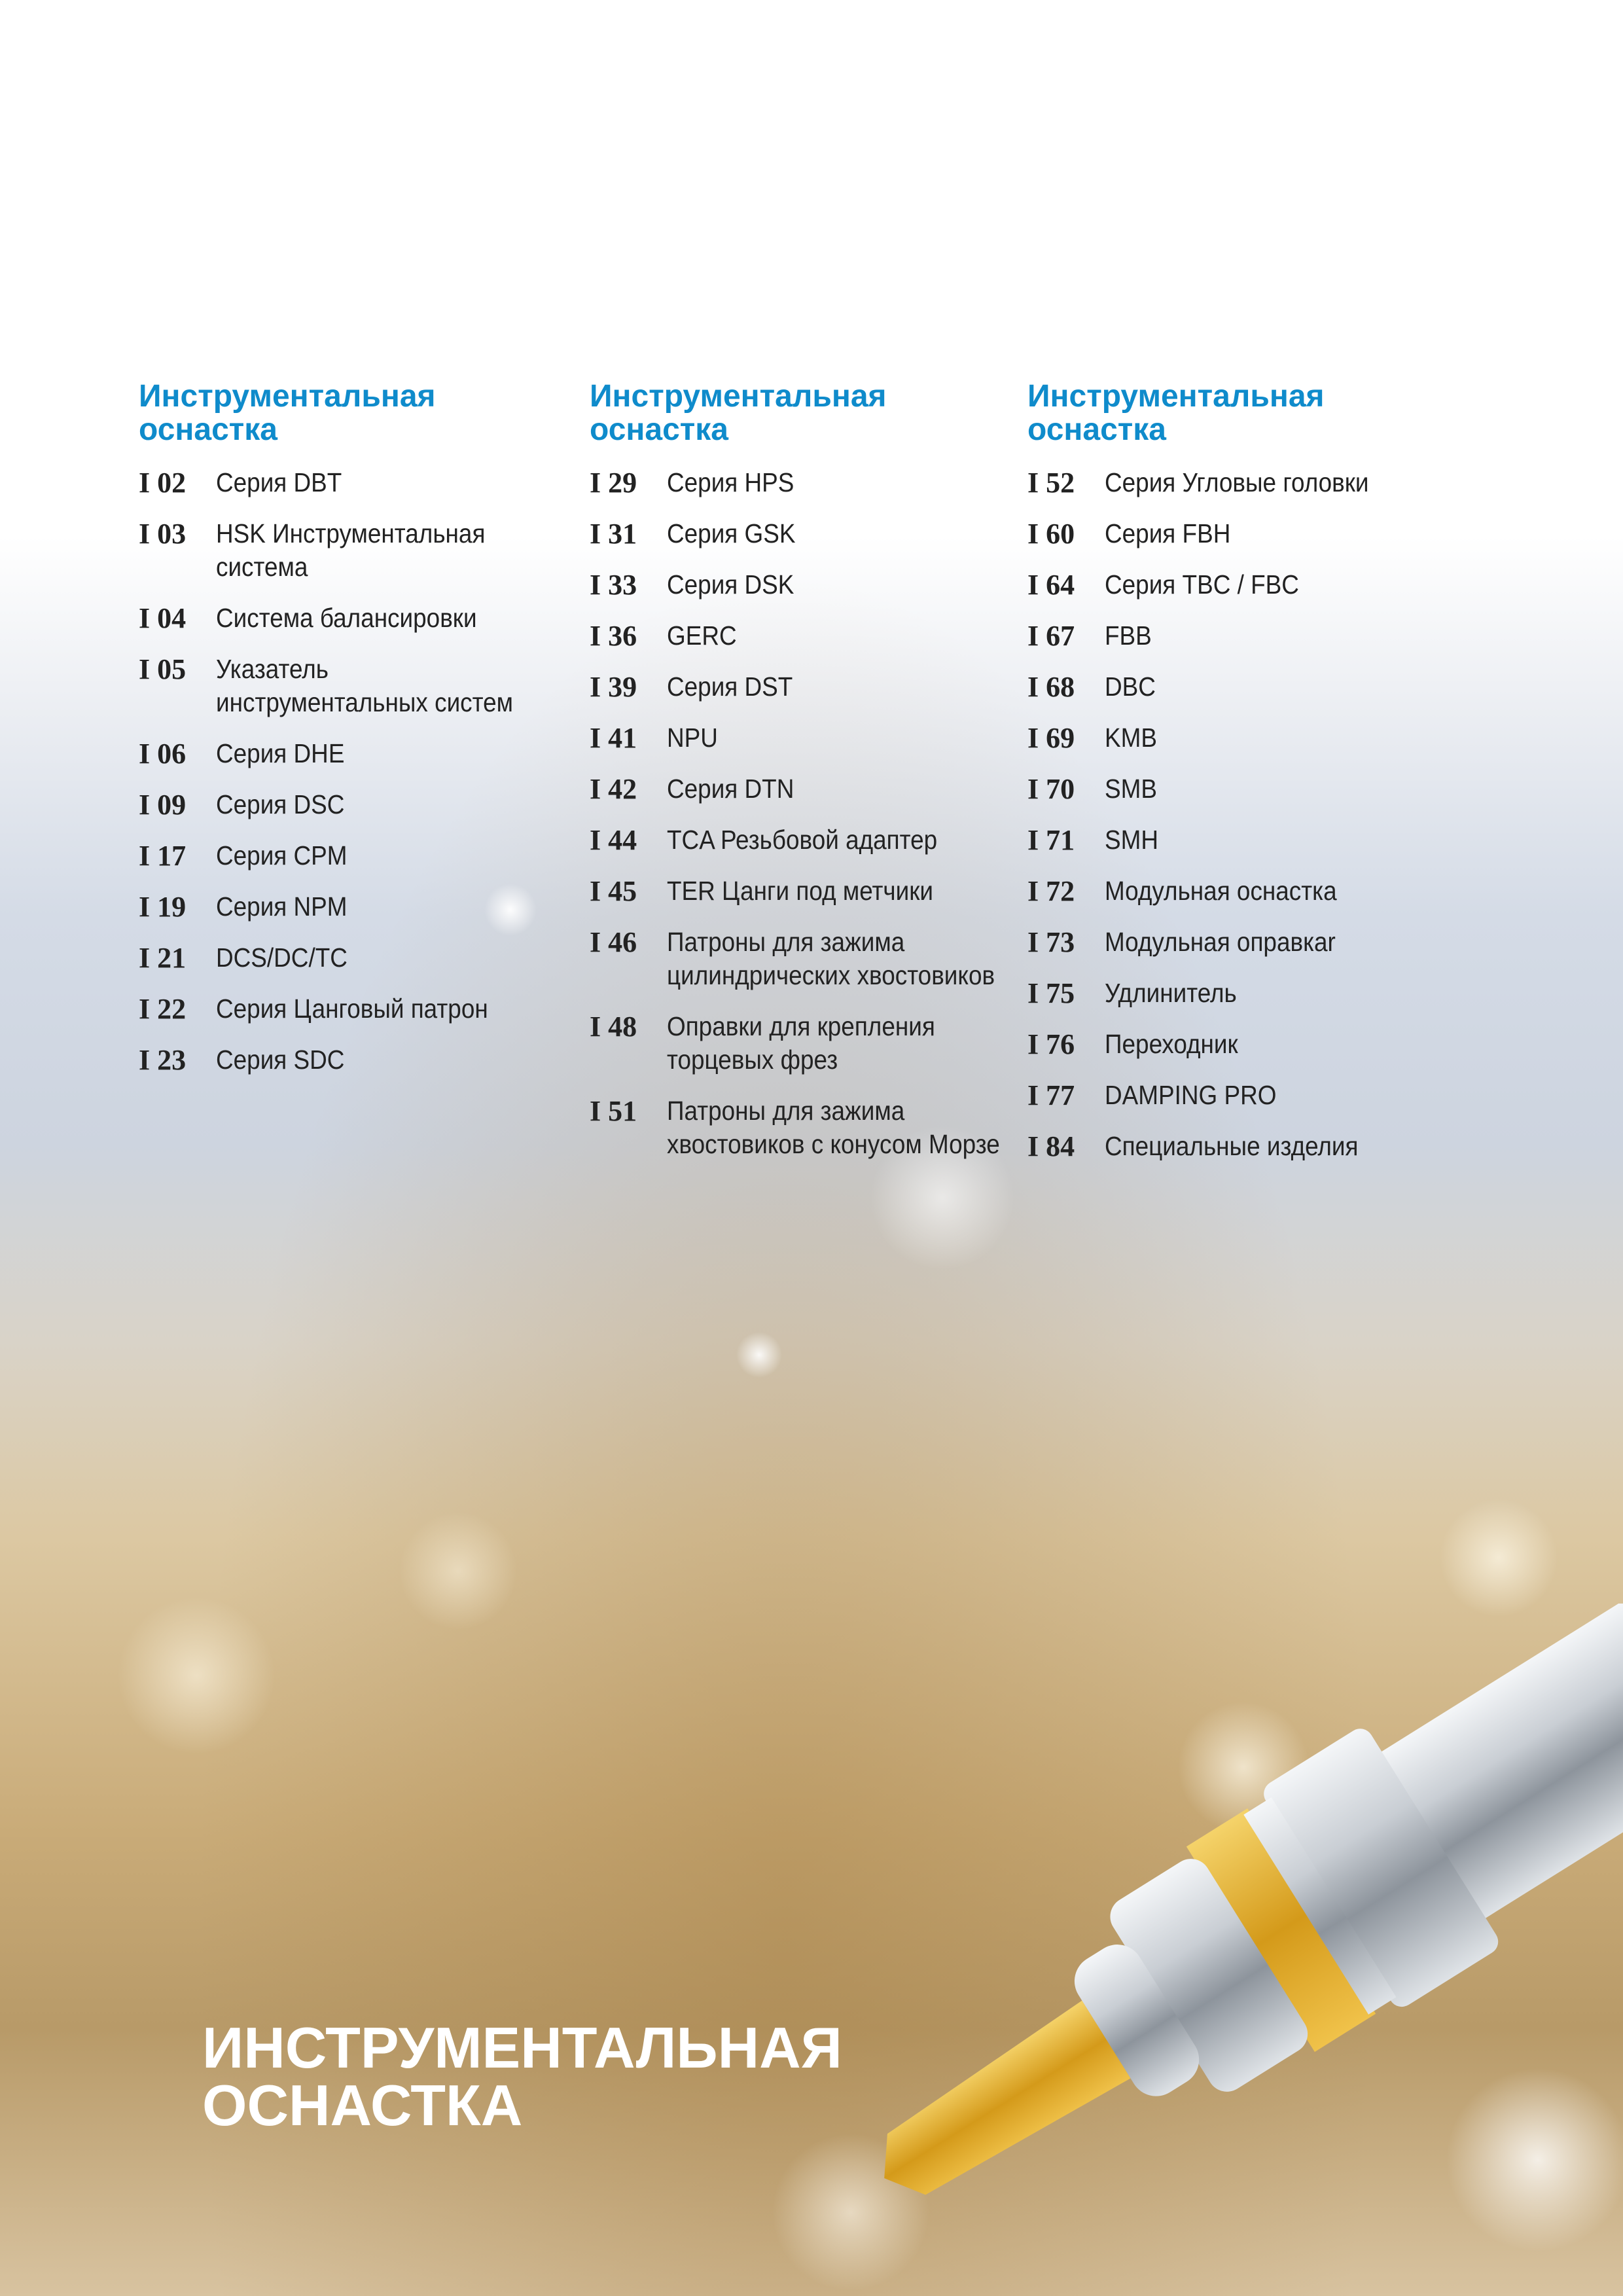  What do you see at coordinates (613, 585) in the screenshot?
I see `page-code: I 33` at bounding box center [613, 585].